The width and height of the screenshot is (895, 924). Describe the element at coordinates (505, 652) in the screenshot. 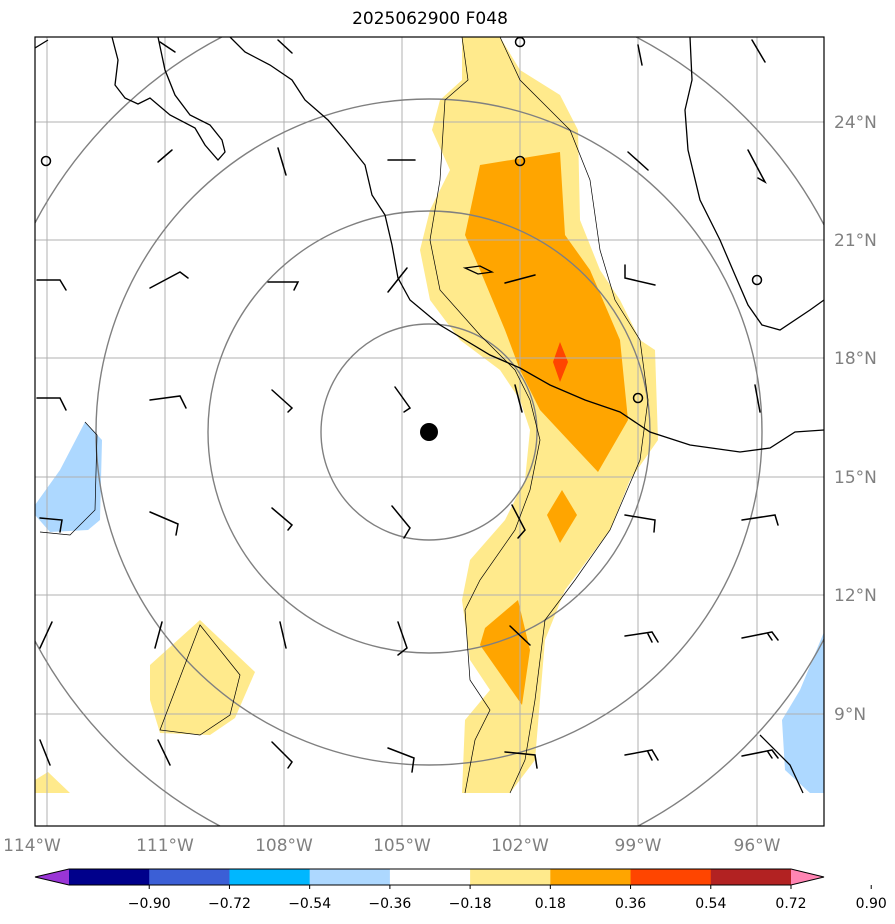

I see `contour-positive-mid-south` at that location.